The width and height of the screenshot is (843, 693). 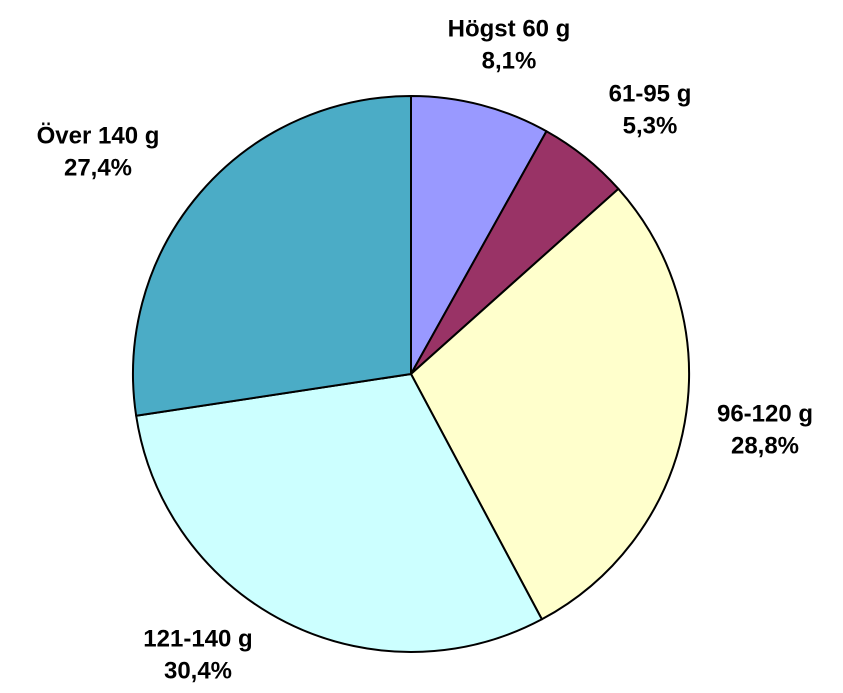 What do you see at coordinates (509, 60) in the screenshot?
I see `slice-value-label: 8,1%` at bounding box center [509, 60].